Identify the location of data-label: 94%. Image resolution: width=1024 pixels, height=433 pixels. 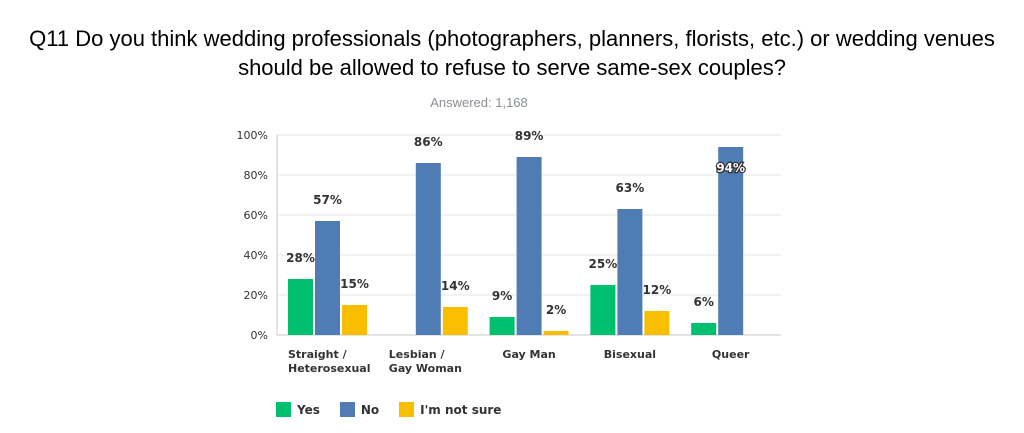
(730, 168).